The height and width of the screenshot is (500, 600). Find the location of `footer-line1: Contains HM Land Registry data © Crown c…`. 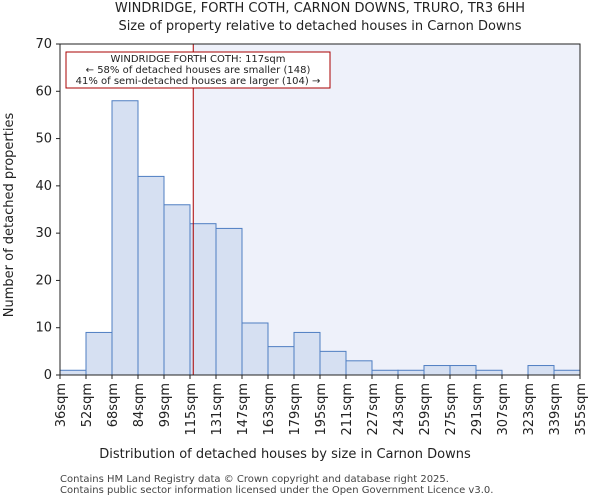

footer-line1: Contains HM Land Registry data © Crown c… is located at coordinates (254, 479).